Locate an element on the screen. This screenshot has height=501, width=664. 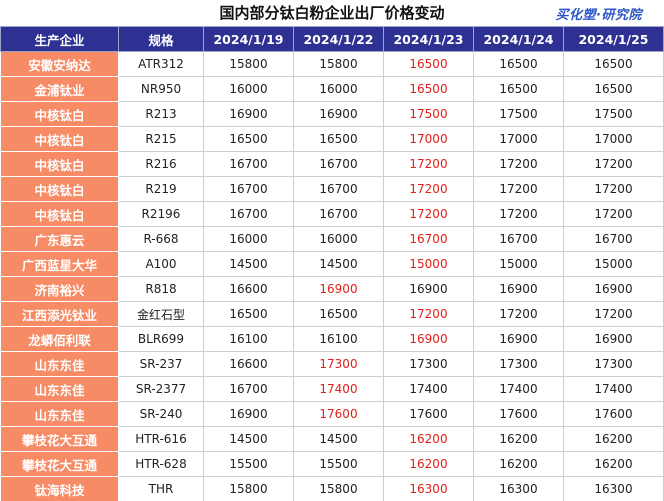
column-header: 规格 is located at coordinates (161, 39).